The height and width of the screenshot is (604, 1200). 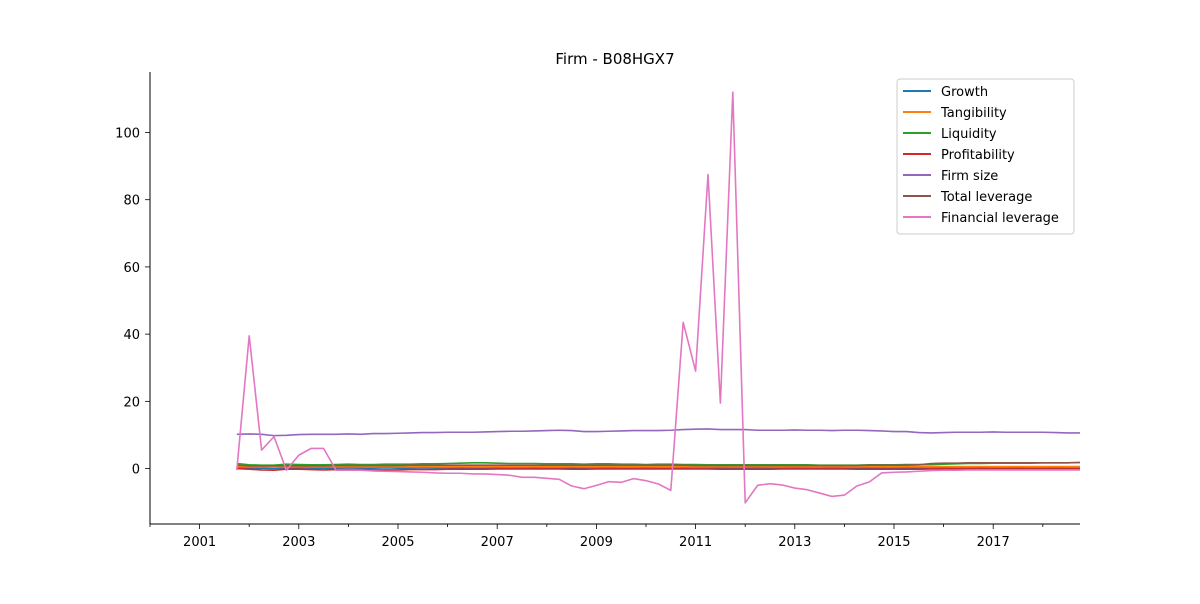 I want to click on x-tick-label: 2017, so click(x=993, y=542).